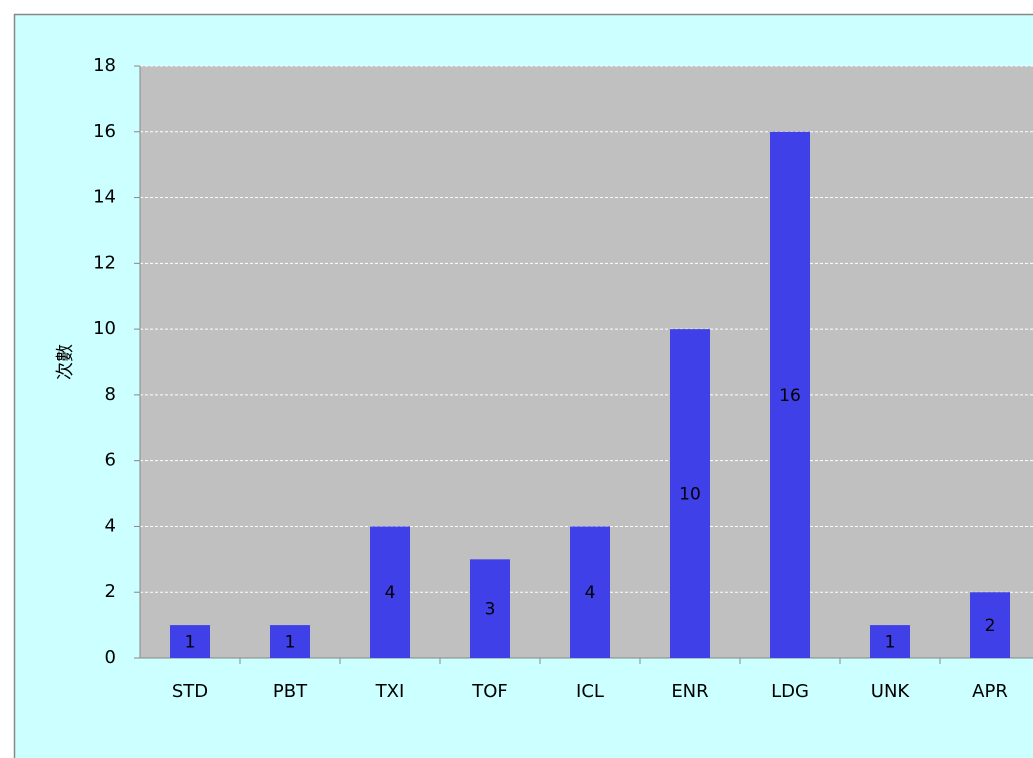  Describe the element at coordinates (110, 394) in the screenshot. I see `y-tick-label: 8` at that location.